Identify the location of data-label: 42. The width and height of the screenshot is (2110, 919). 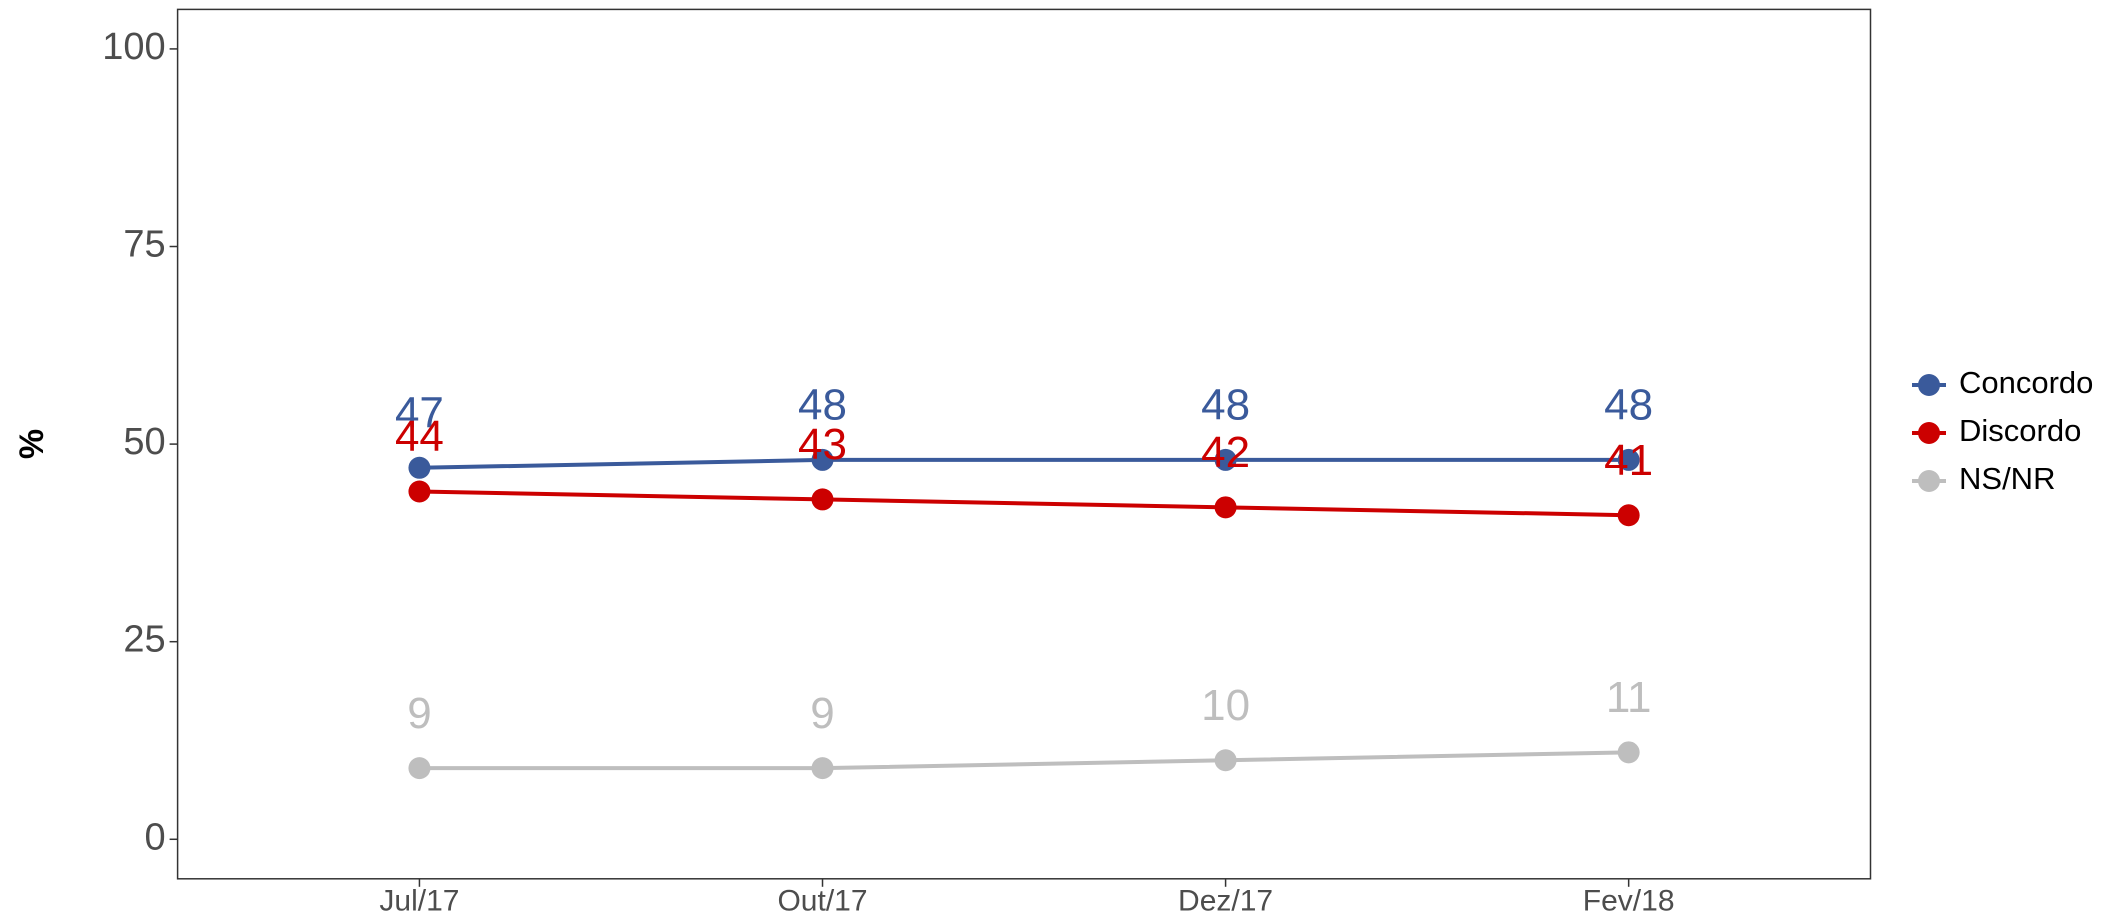
(1225, 452).